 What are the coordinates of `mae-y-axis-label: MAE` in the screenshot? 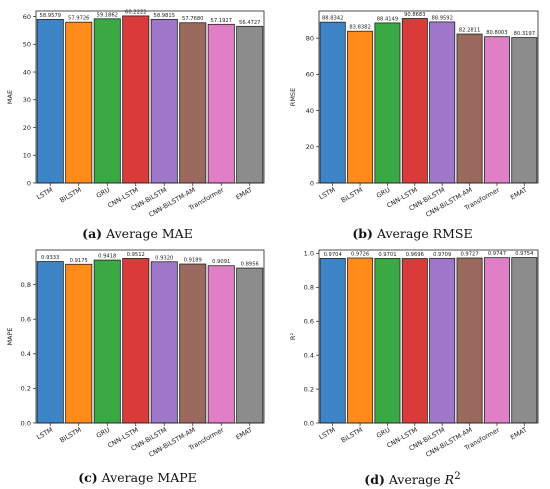 It's located at (10, 97).